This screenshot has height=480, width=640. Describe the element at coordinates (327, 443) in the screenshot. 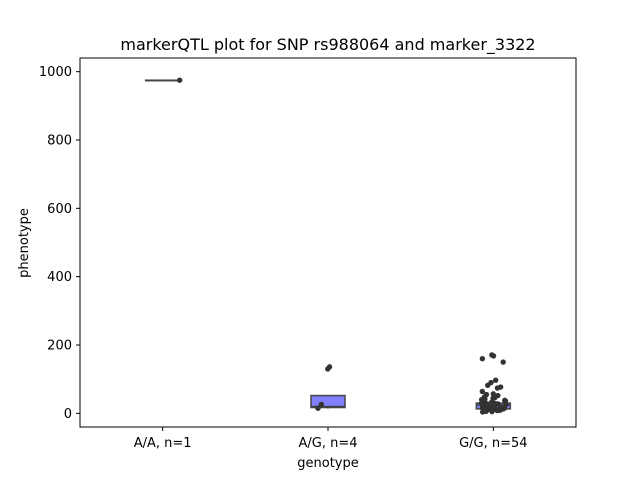

I see `x-tick-label: A/G, n=4` at that location.